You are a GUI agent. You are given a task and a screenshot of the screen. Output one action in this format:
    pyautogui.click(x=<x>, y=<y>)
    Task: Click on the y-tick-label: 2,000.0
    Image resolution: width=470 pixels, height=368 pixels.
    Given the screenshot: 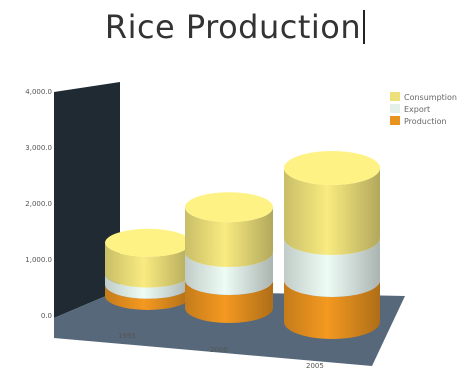 What is the action you would take?
    pyautogui.click(x=38, y=204)
    